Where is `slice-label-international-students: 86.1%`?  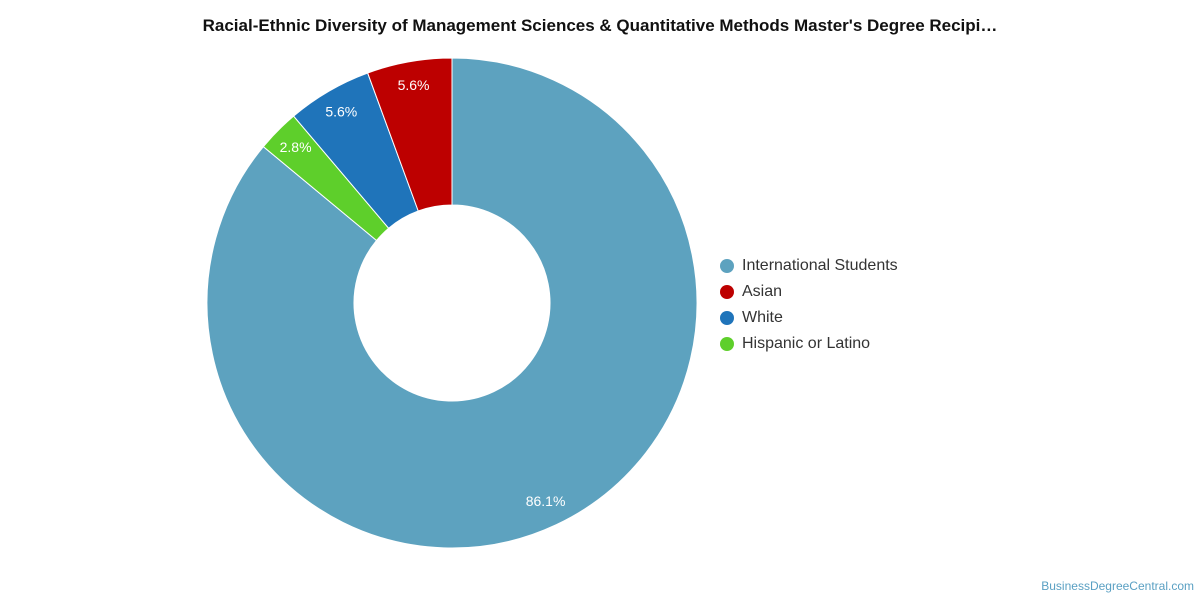
slice-label-international-students: 86.1% is located at coordinates (546, 501).